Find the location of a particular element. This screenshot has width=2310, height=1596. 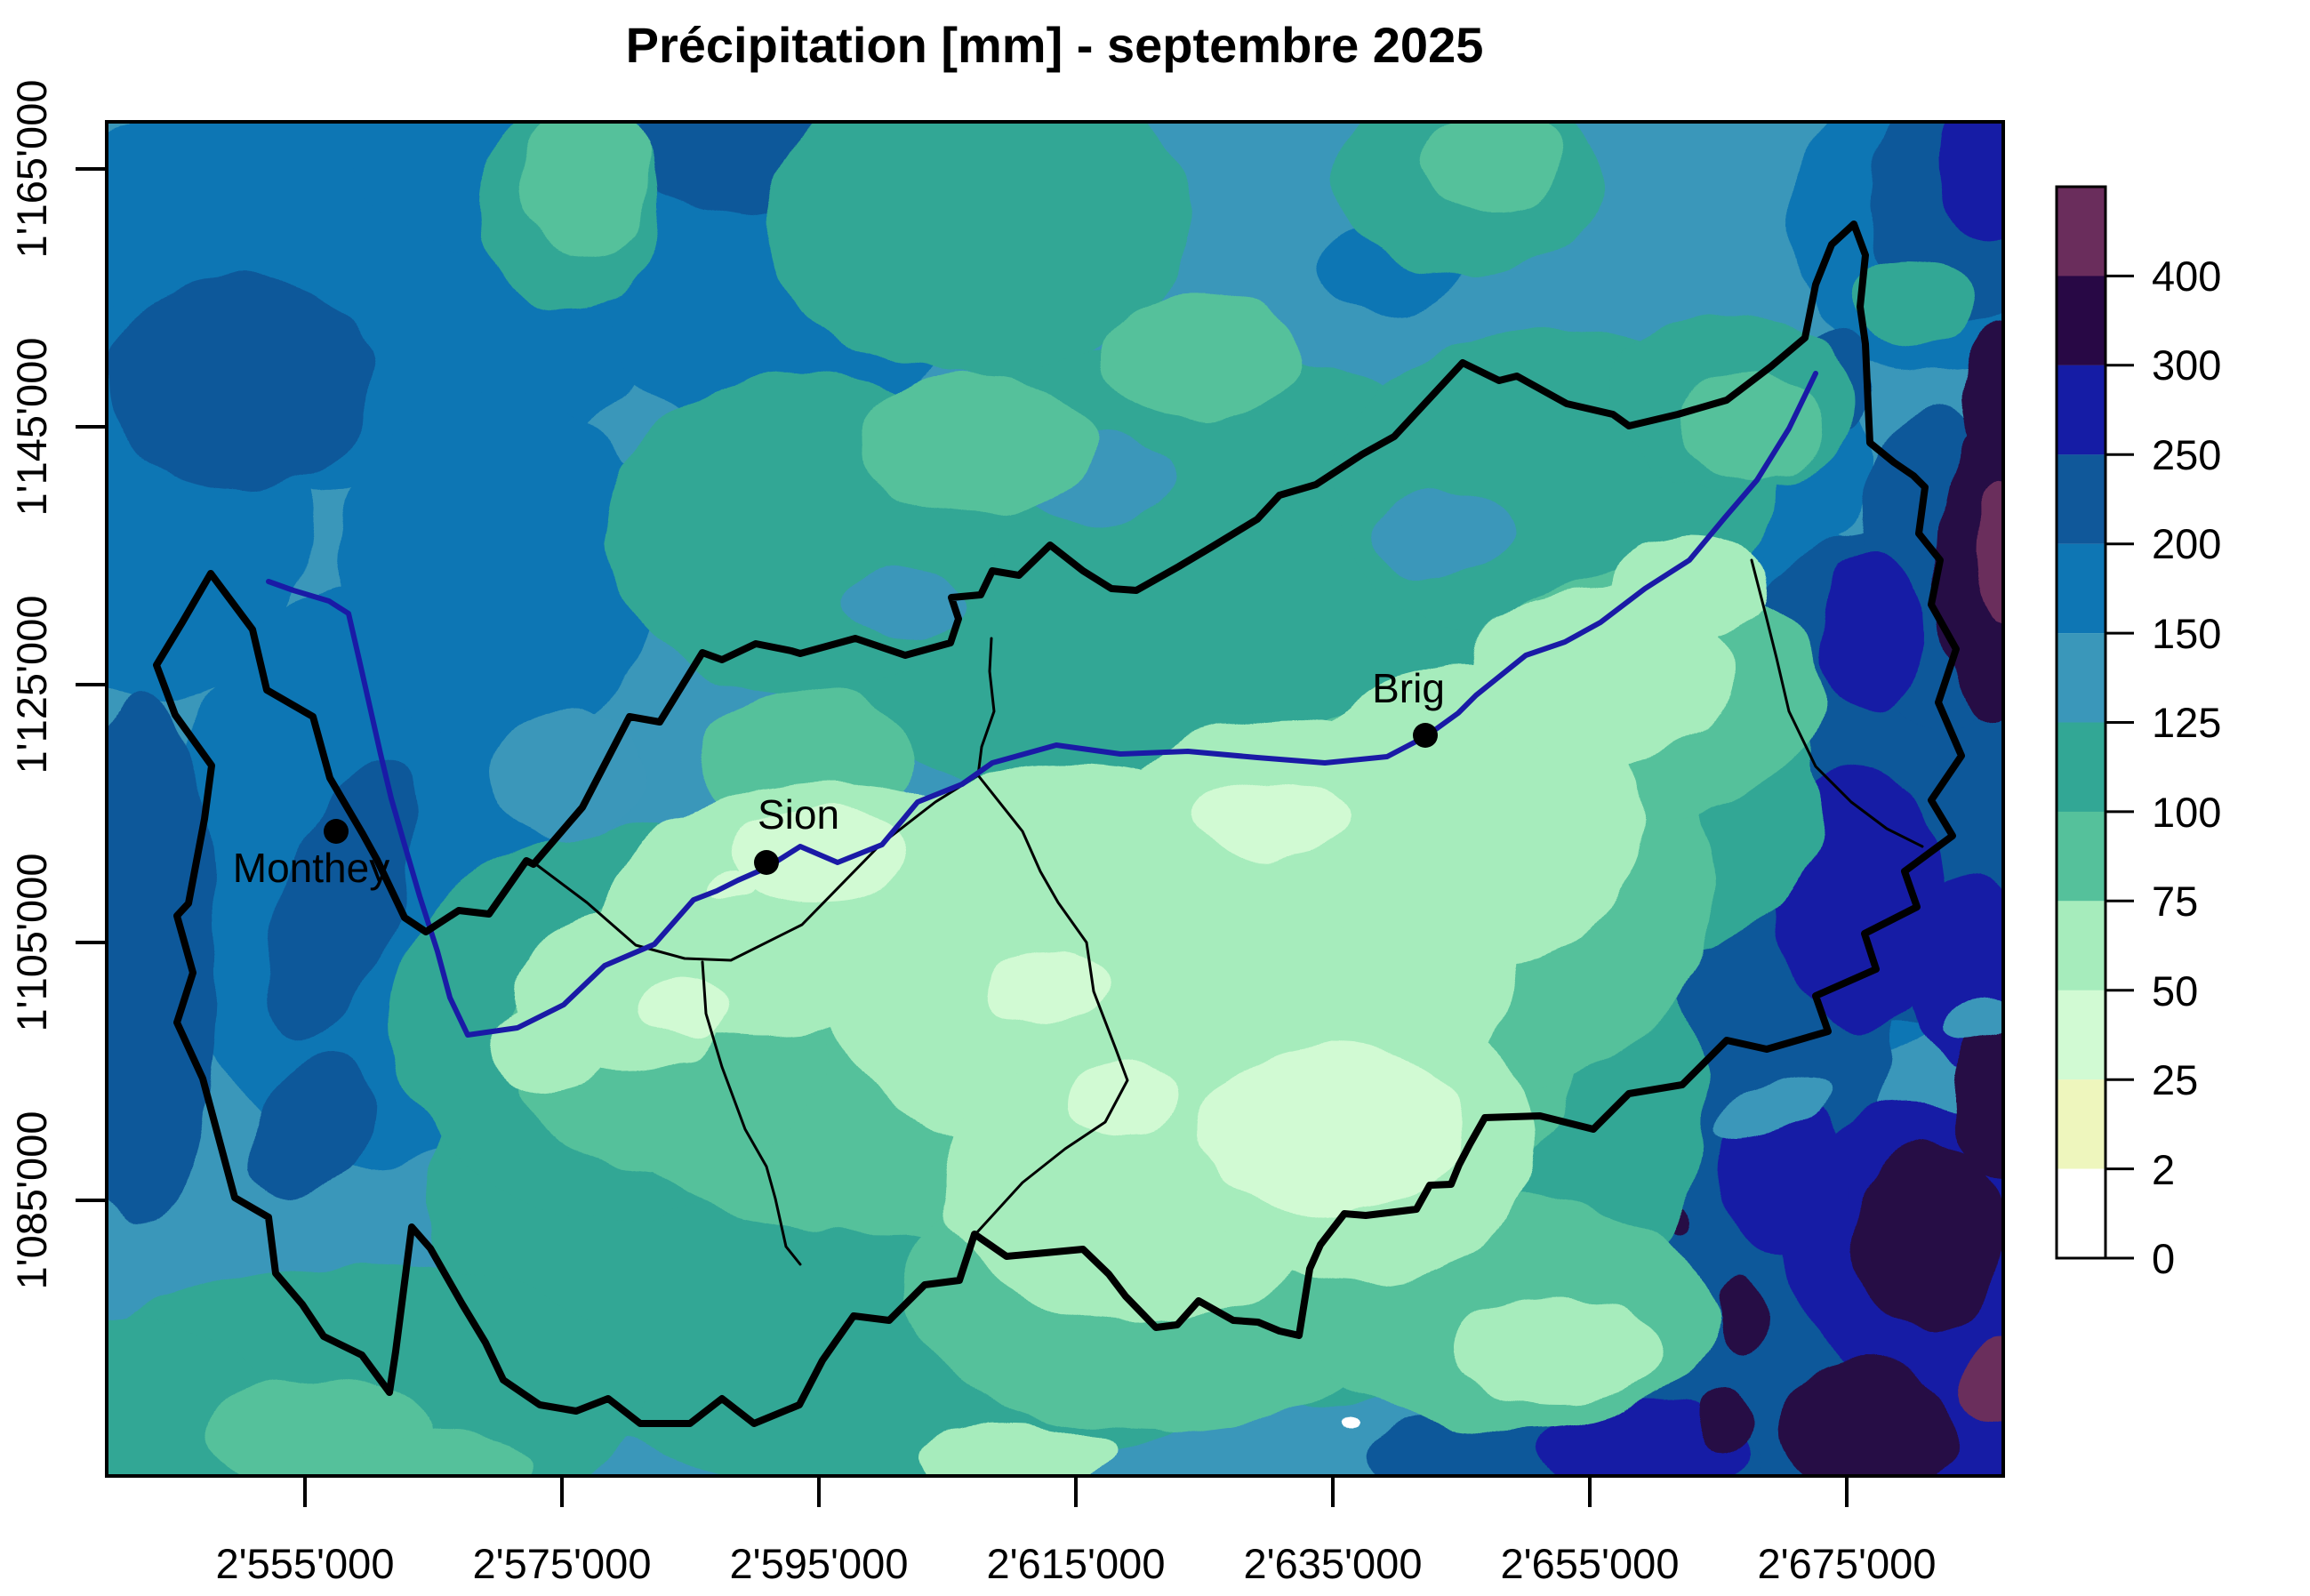

legend-tick-label: 25 is located at coordinates (2175, 1079).